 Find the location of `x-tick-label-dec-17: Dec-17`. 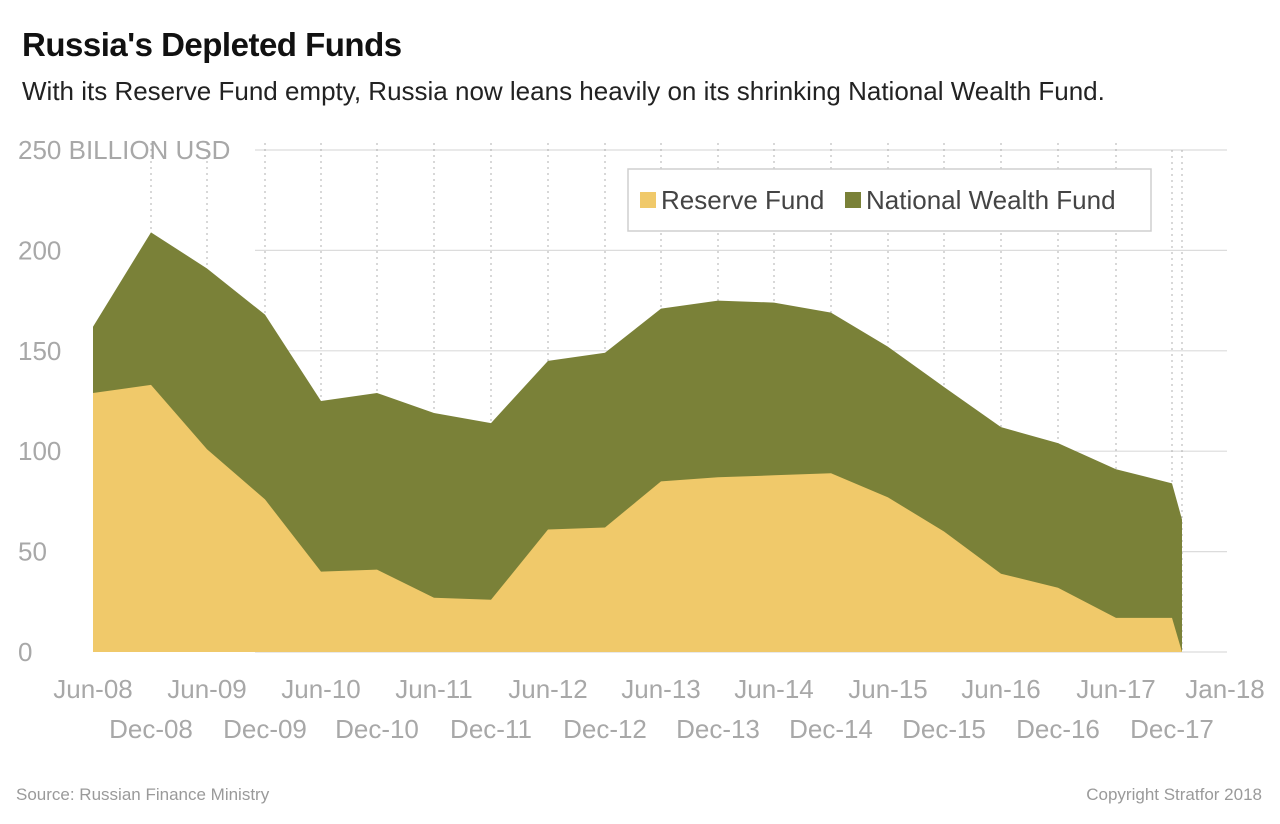

x-tick-label-dec-17: Dec-17 is located at coordinates (1172, 729).